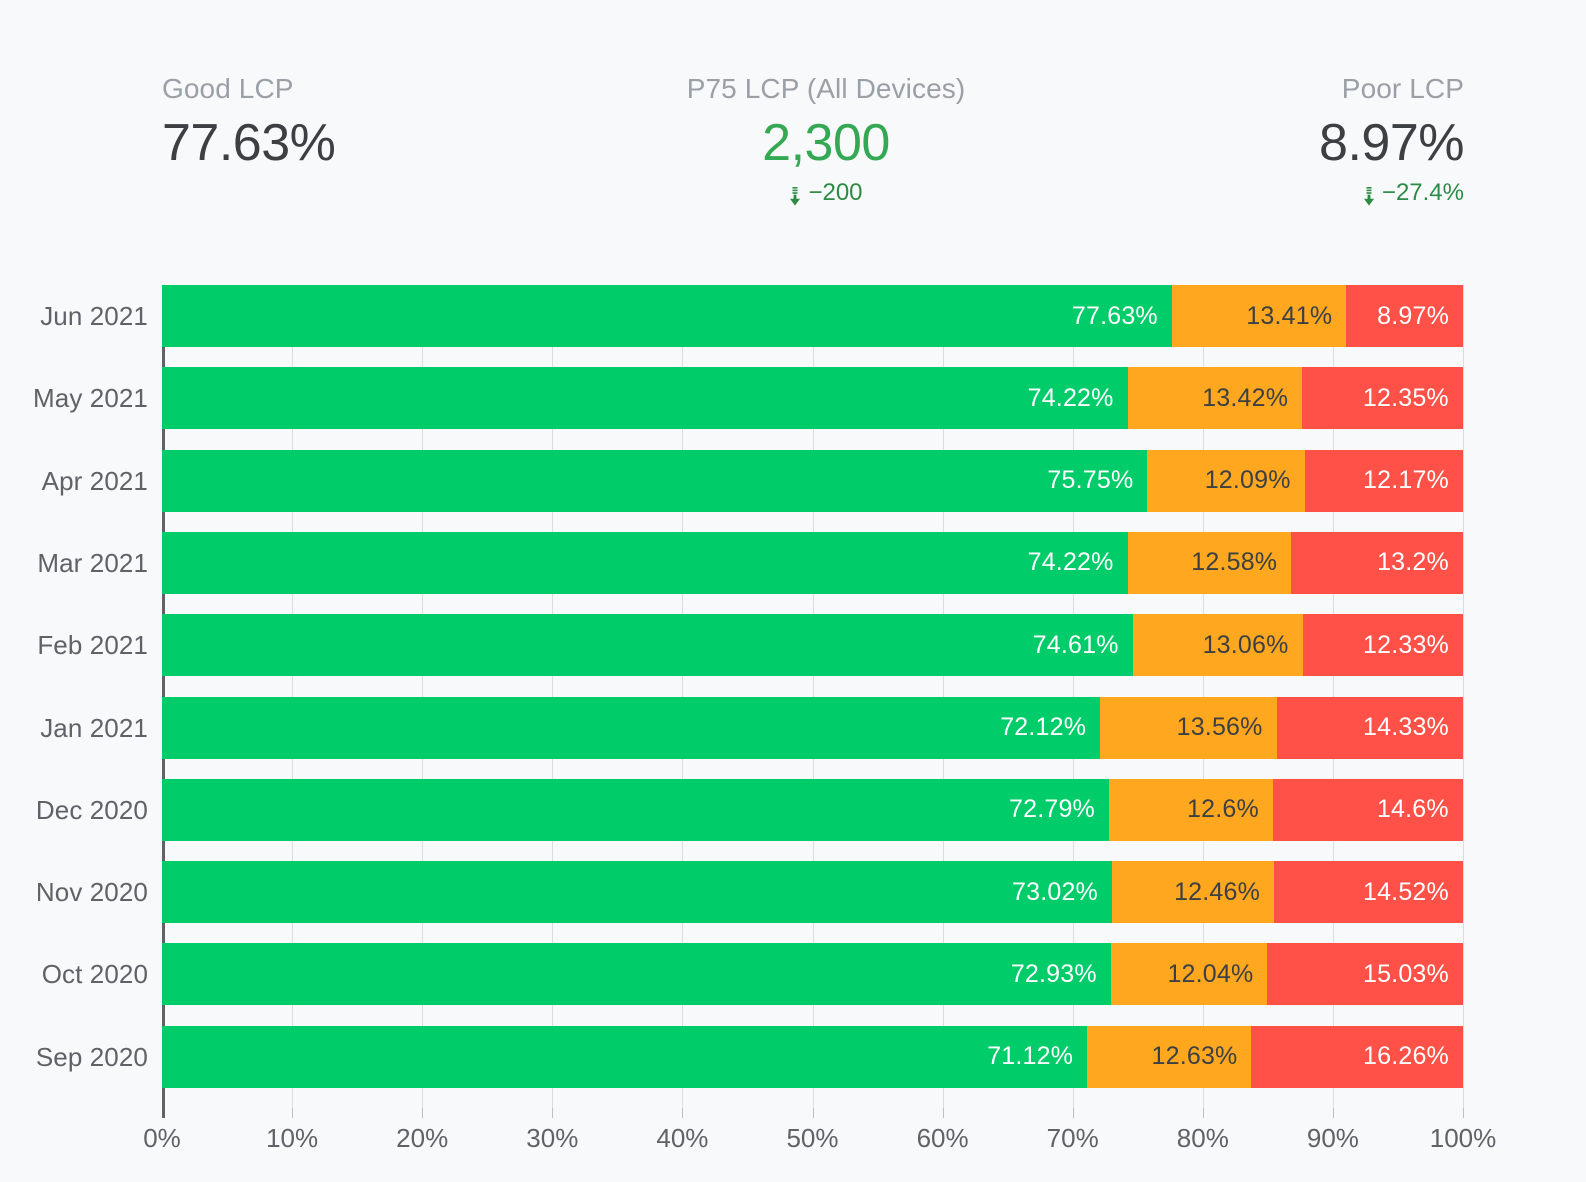  I want to click on bar-segment-label: 77.63%, so click(1114, 315).